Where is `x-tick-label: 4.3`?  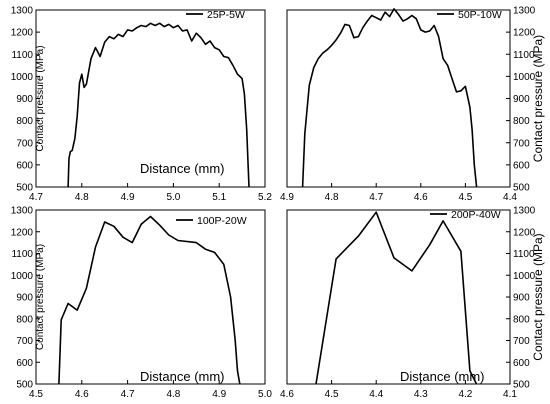
x-tick-label: 4.3 is located at coordinates (421, 394).